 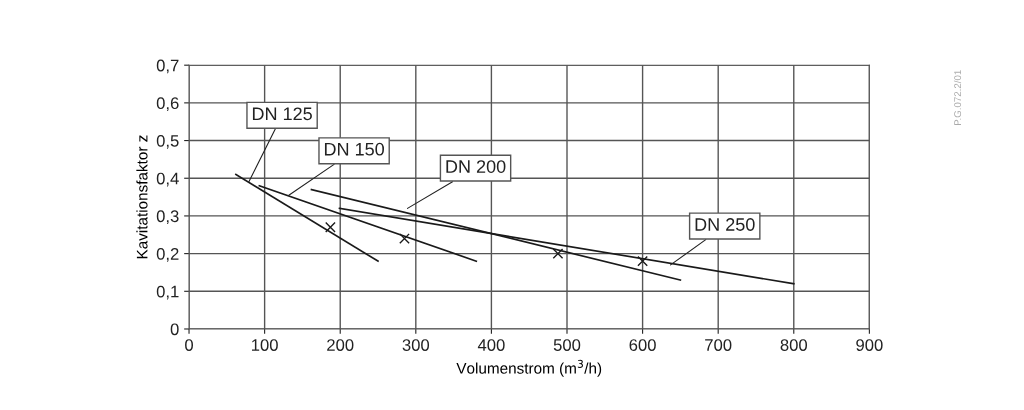 What do you see at coordinates (354, 149) in the screenshot?
I see `annotation: DN 150` at bounding box center [354, 149].